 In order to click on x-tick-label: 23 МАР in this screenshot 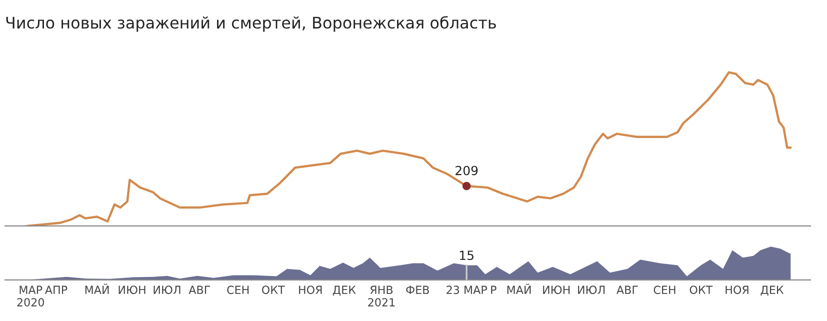, I will do `click(466, 290)`.